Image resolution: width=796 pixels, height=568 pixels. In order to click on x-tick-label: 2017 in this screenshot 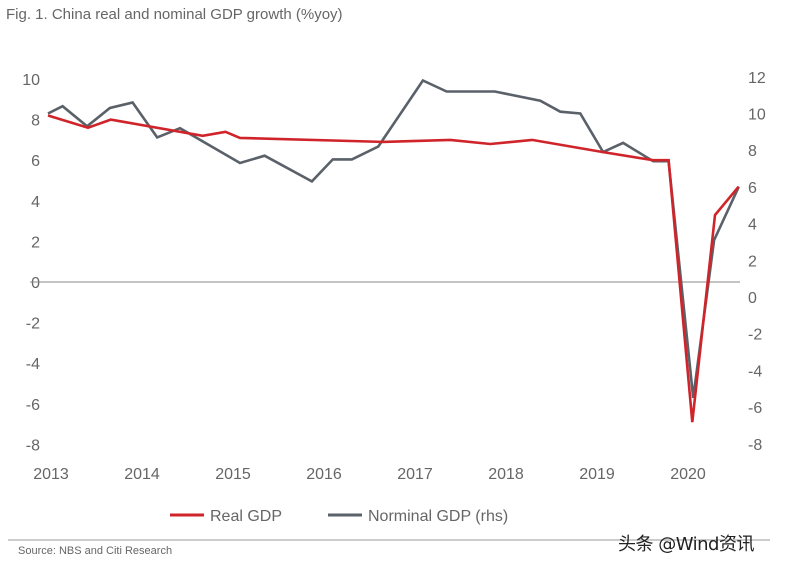, I will do `click(415, 474)`.